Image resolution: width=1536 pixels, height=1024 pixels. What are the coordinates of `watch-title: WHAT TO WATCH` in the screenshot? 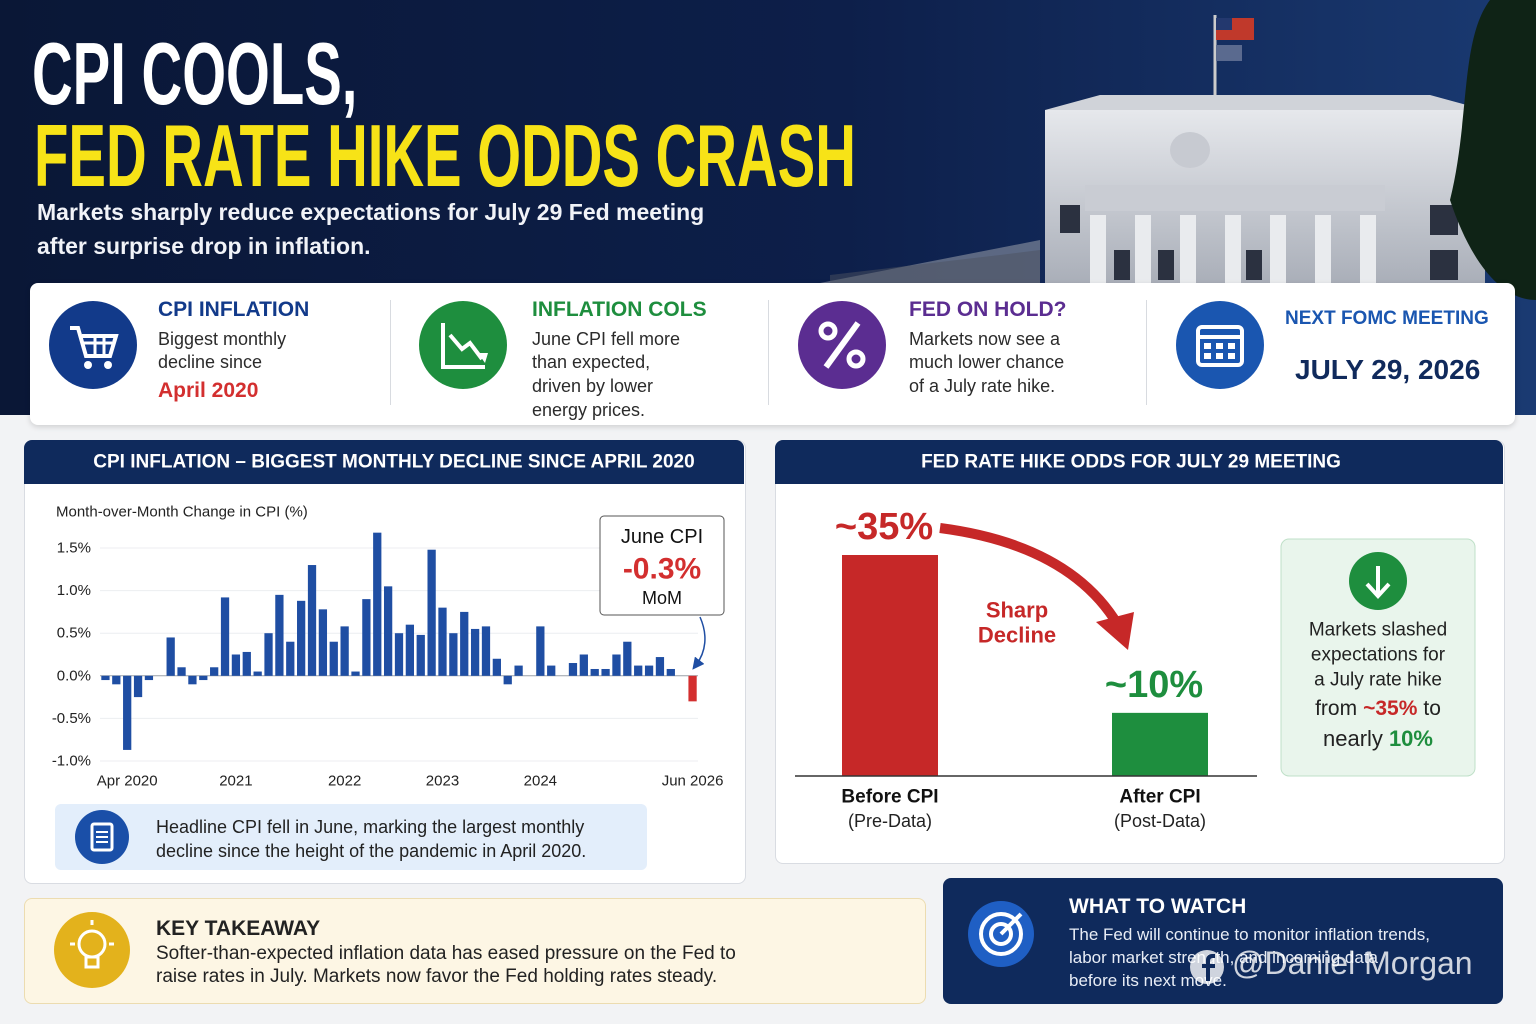 It's located at (1158, 906).